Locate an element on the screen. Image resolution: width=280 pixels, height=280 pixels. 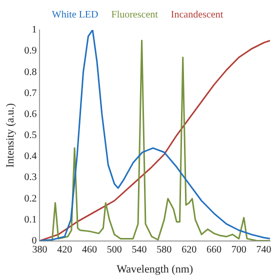
x-tick-label: 580 is located at coordinates (164, 250).